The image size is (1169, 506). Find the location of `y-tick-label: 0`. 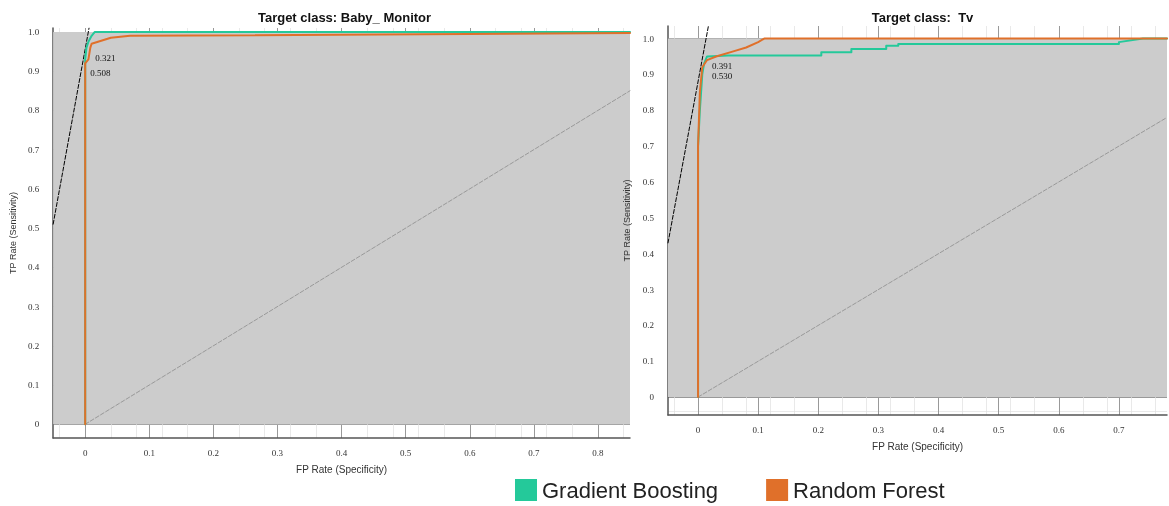

y-tick-label: 0 is located at coordinates (652, 397).